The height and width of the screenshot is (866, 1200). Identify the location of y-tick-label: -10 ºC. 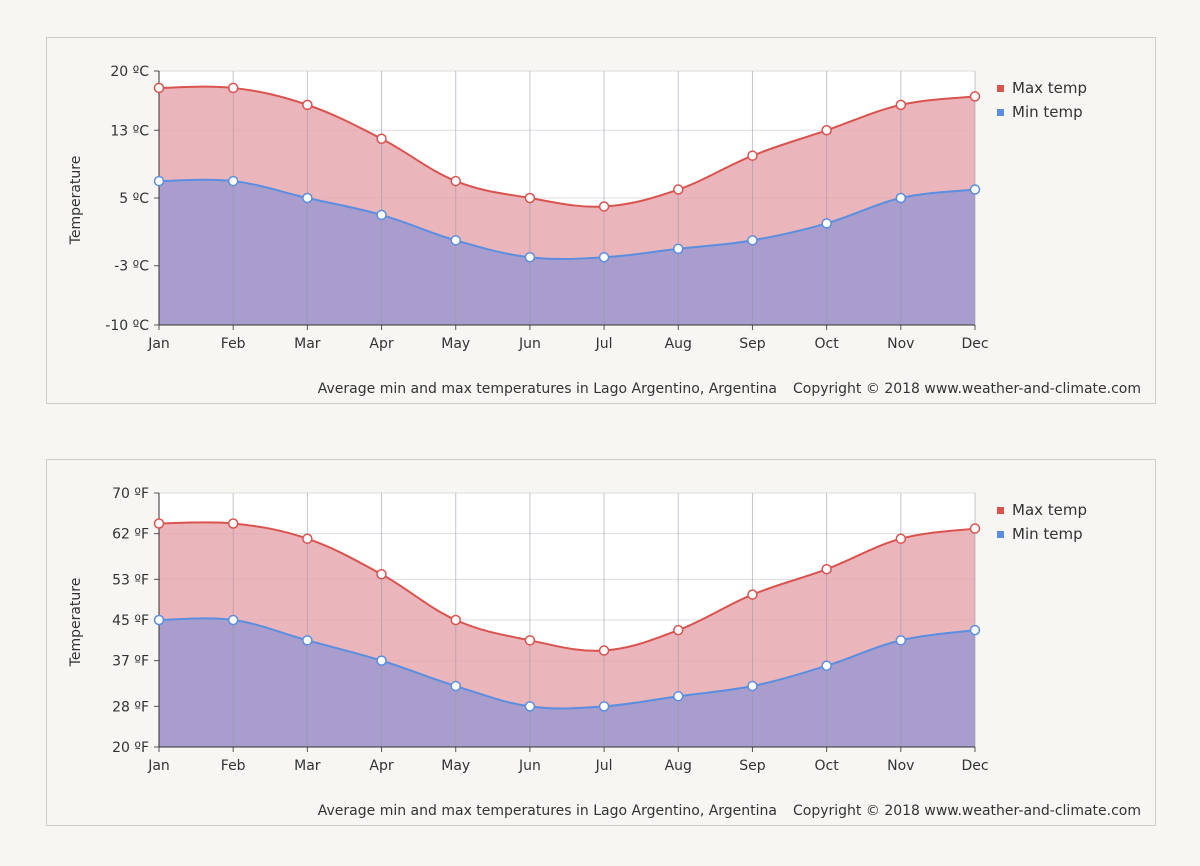
(127, 326).